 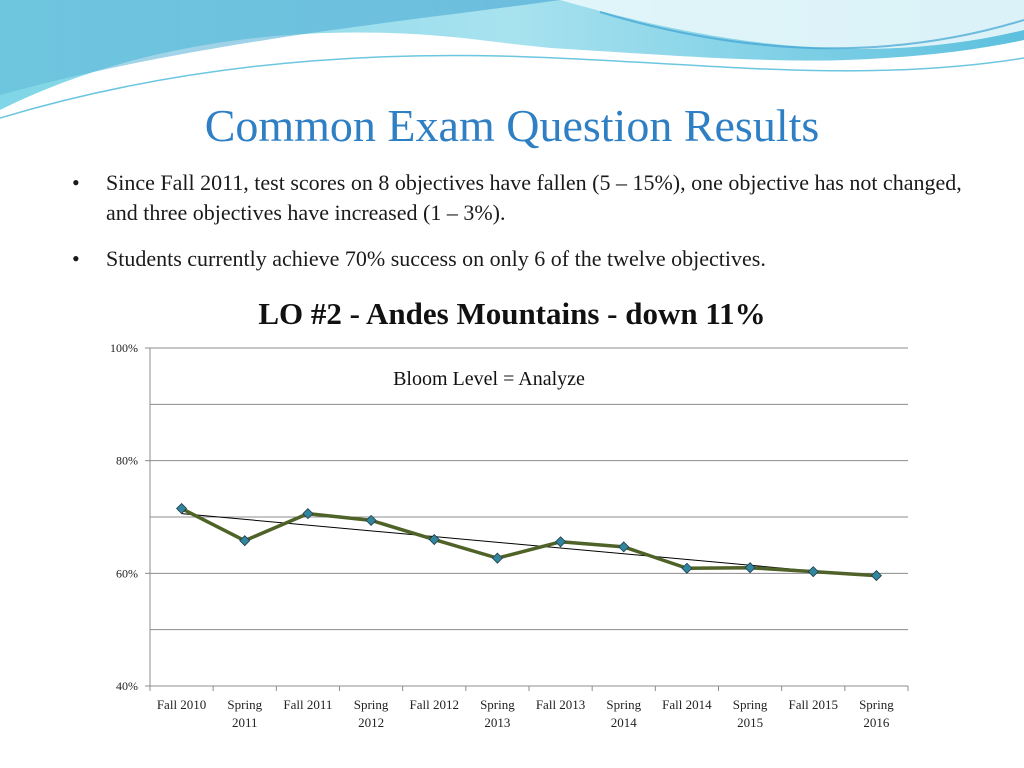 I want to click on x-tick-label: Spring 2014, so click(x=623, y=713).